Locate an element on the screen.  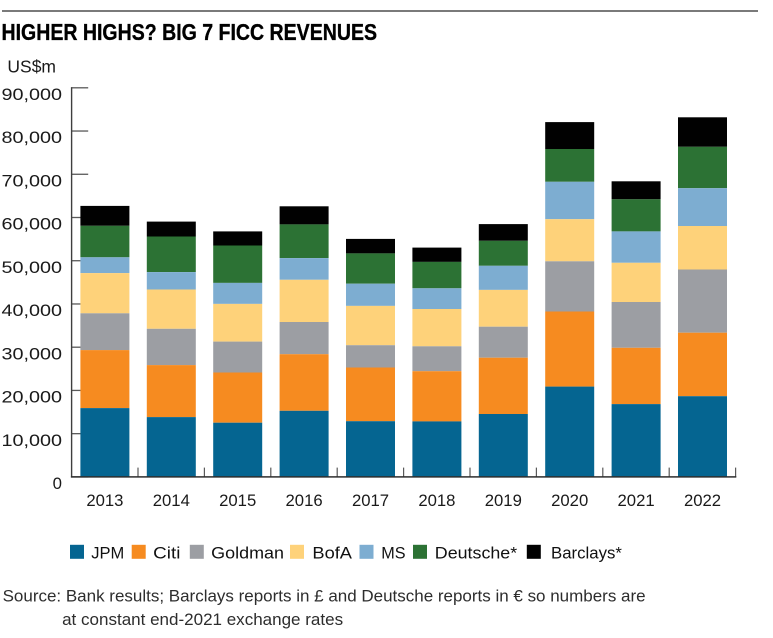
svg-text: MS is located at coordinates (393, 552).